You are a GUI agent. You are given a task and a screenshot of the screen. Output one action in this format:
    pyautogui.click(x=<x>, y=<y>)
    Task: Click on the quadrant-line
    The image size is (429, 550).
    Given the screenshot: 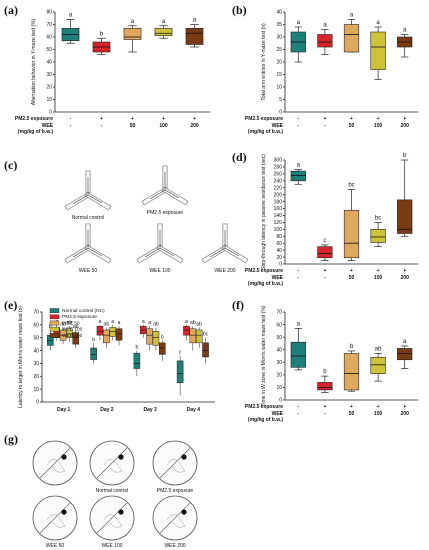 What is the action you would take?
    pyautogui.click(x=112, y=463)
    